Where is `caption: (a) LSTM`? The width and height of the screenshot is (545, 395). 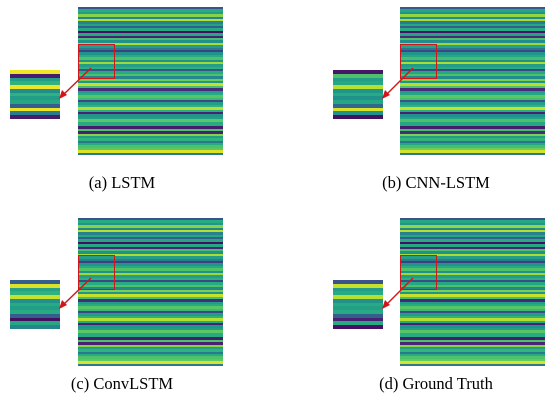 caption: (a) LSTM is located at coordinates (122, 182).